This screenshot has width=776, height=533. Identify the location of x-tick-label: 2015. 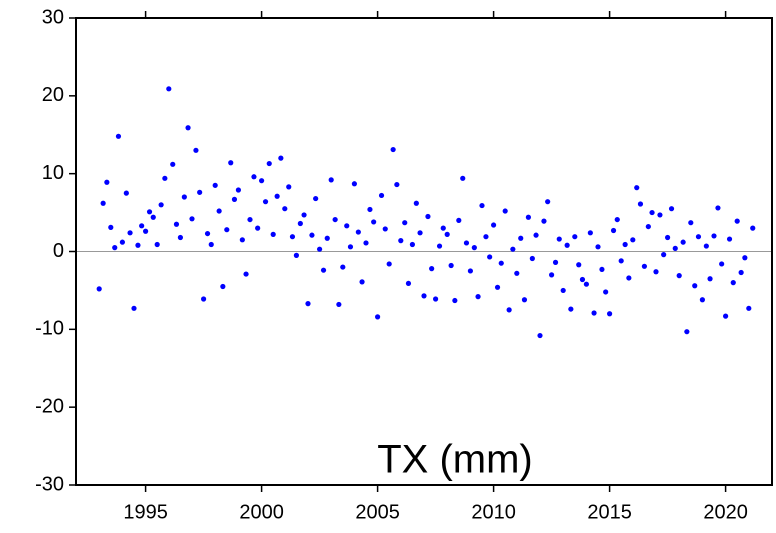
(609, 512).